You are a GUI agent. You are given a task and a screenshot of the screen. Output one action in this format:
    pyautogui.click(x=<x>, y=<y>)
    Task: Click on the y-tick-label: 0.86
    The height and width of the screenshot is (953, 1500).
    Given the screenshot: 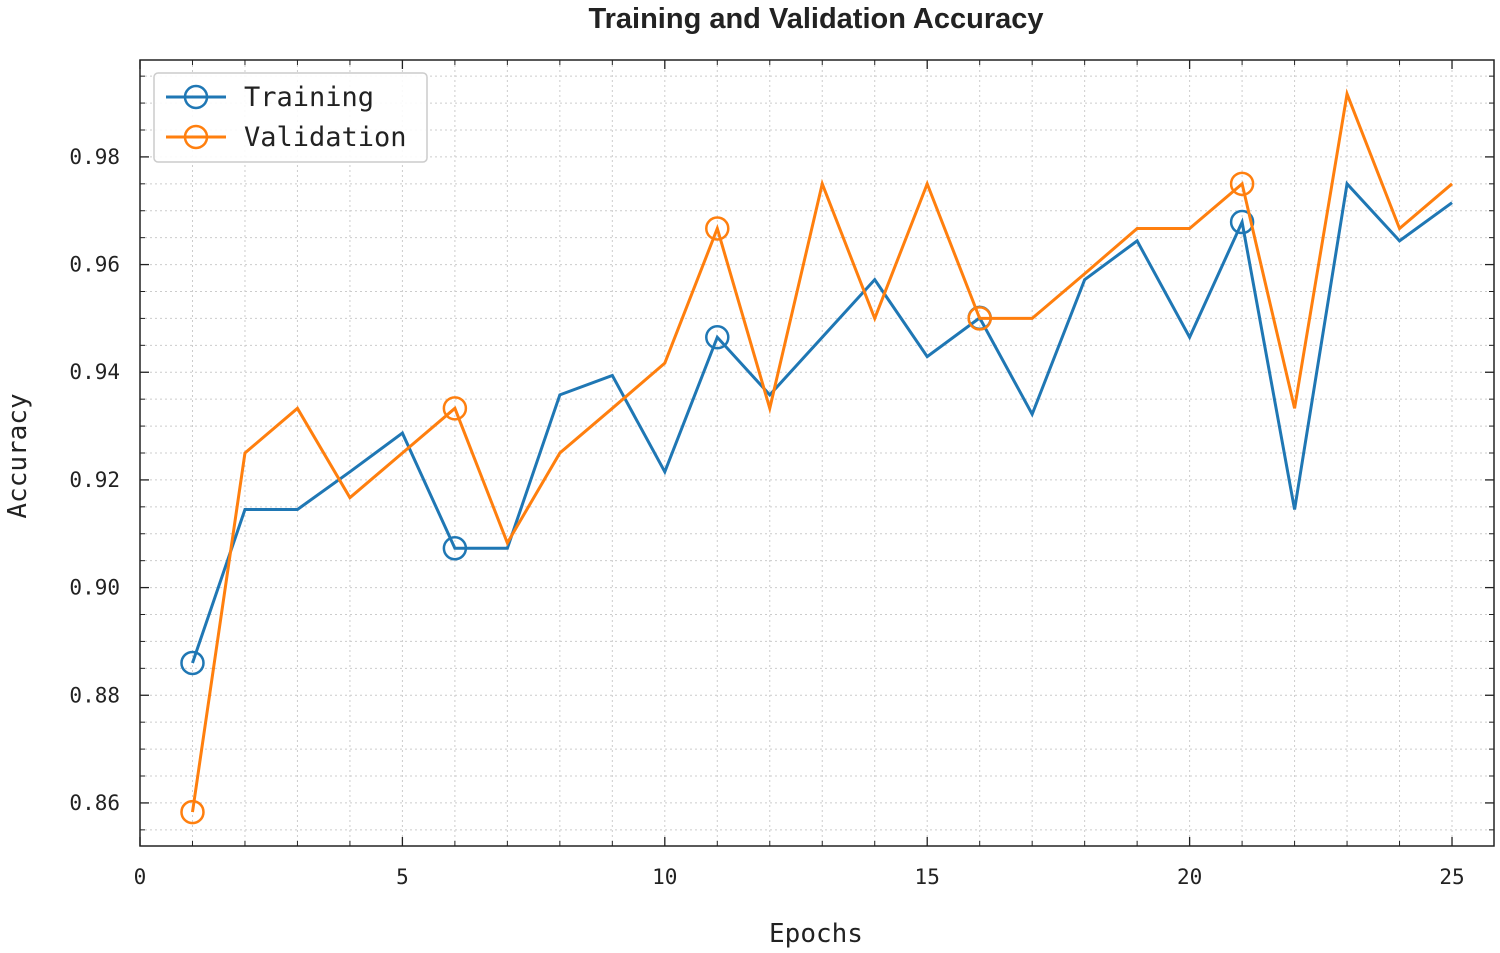 What is the action you would take?
    pyautogui.click(x=94, y=803)
    